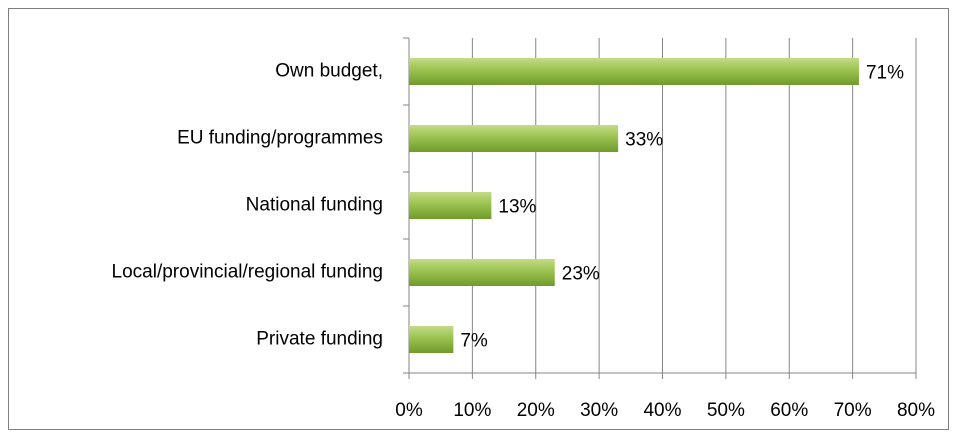  I want to click on x-tick-label: 70%, so click(853, 410).